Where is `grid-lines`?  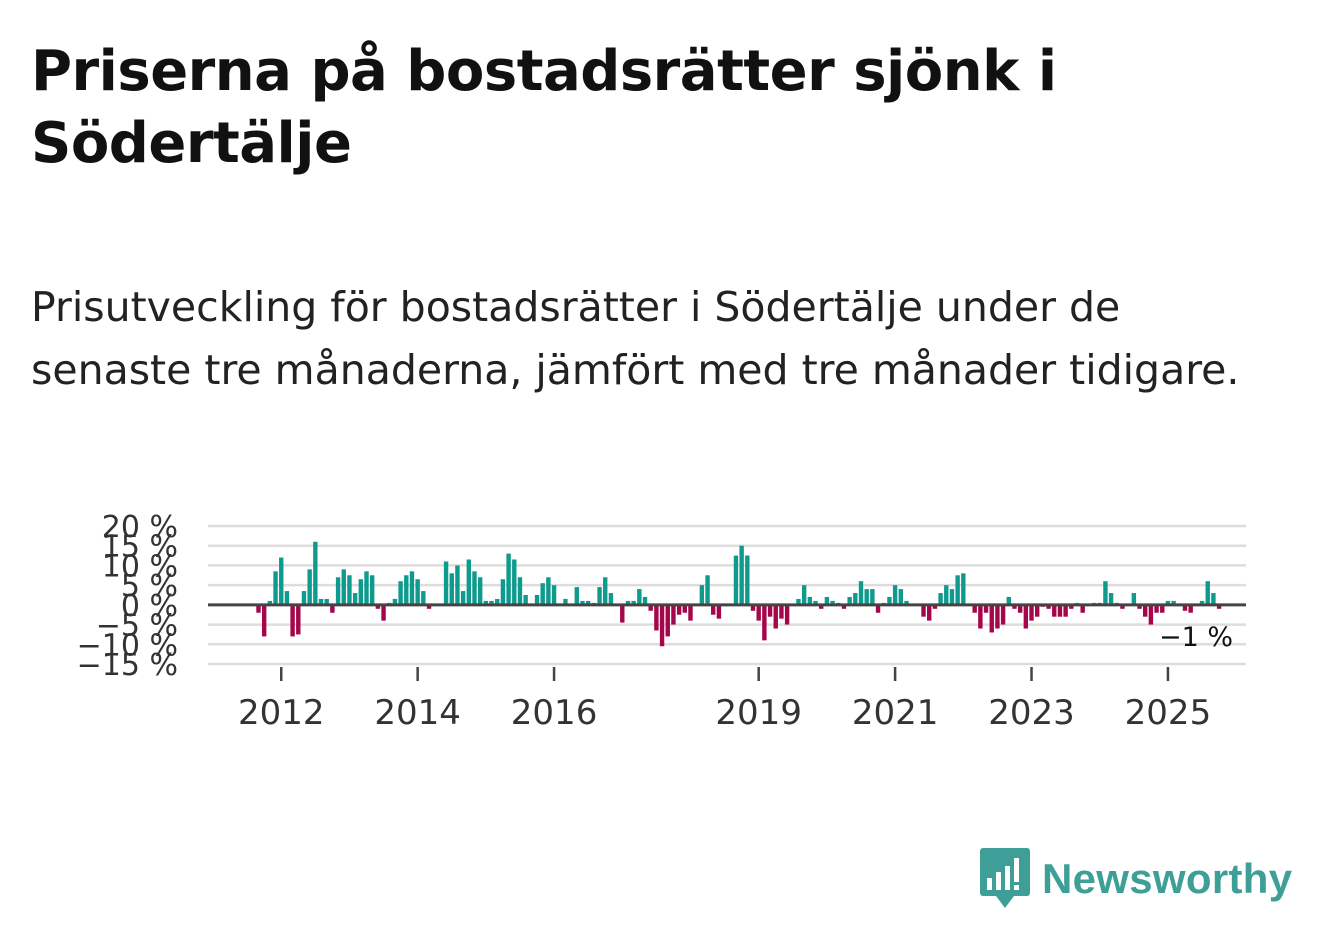
grid-lines is located at coordinates (727, 595).